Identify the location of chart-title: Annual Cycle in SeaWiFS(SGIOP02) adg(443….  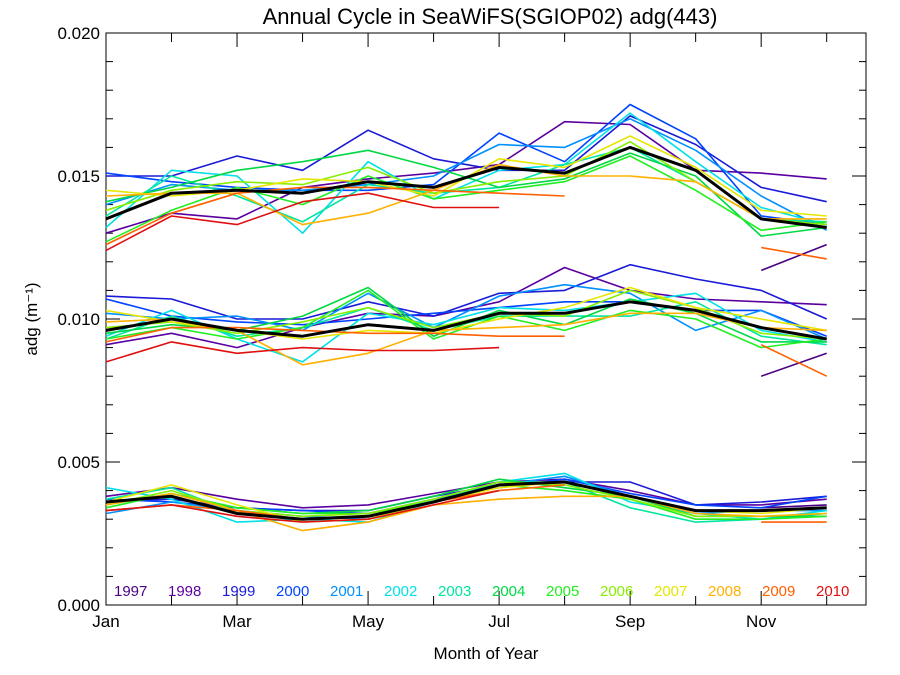
(490, 16).